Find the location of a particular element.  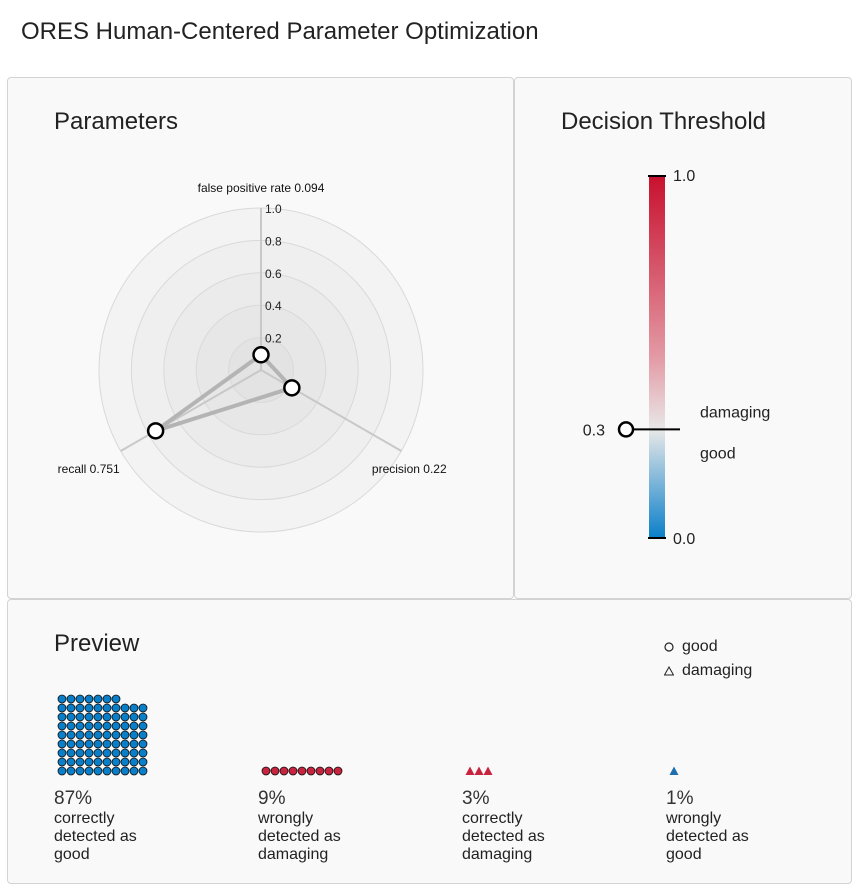

threshold-max-label: 1.0 is located at coordinates (684, 176).